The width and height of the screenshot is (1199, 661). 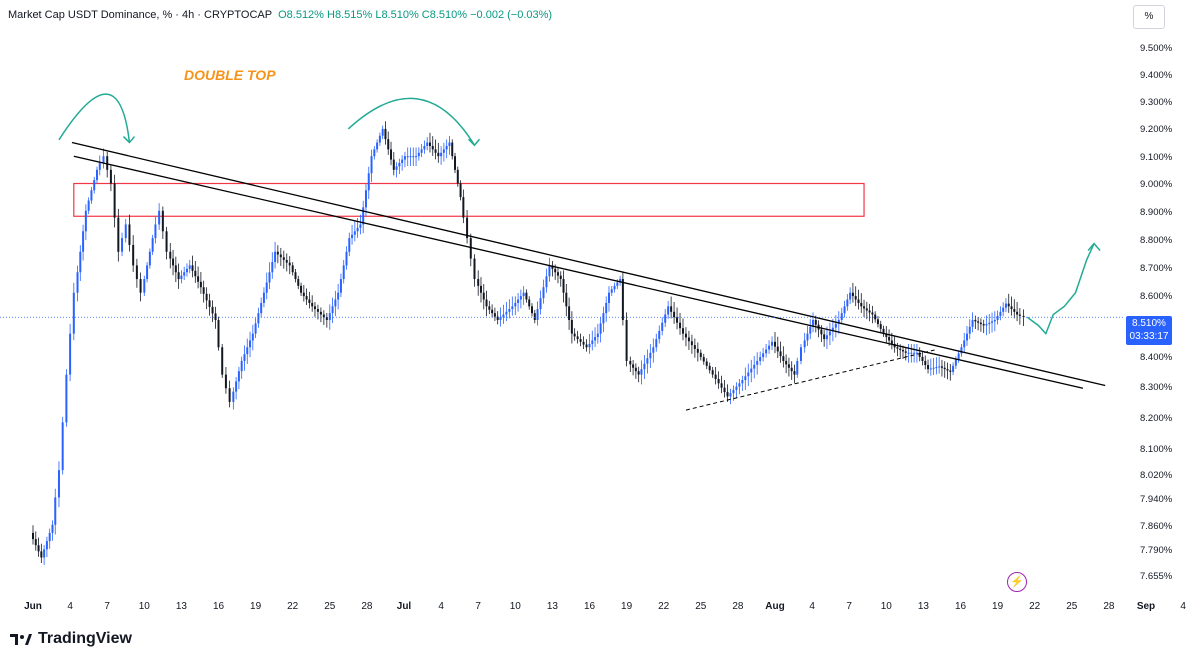 I want to click on y-tick-label: 7.940%, so click(x=1156, y=499).